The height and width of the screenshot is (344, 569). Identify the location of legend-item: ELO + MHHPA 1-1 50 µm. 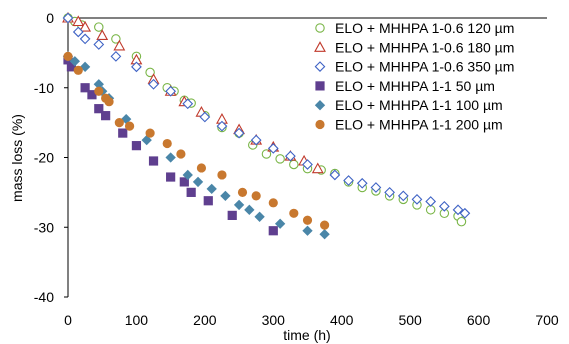
(405, 86).